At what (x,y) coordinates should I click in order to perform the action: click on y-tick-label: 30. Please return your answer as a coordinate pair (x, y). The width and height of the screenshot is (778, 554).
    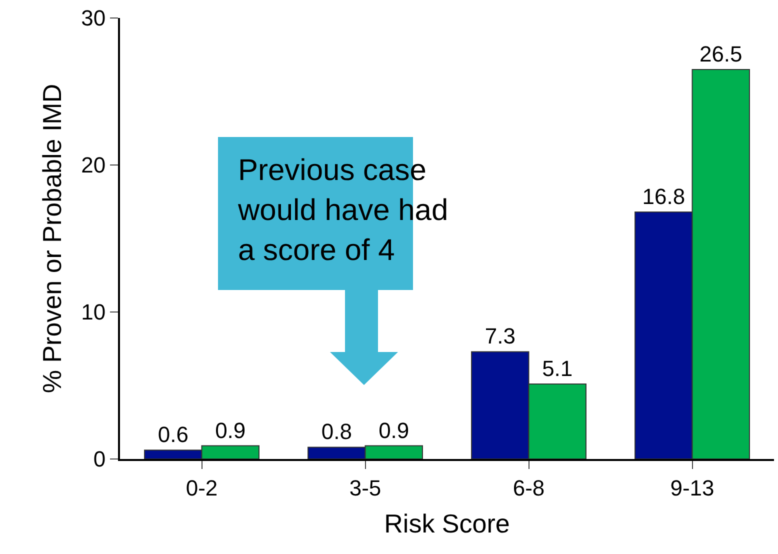
    Looking at the image, I should click on (93, 18).